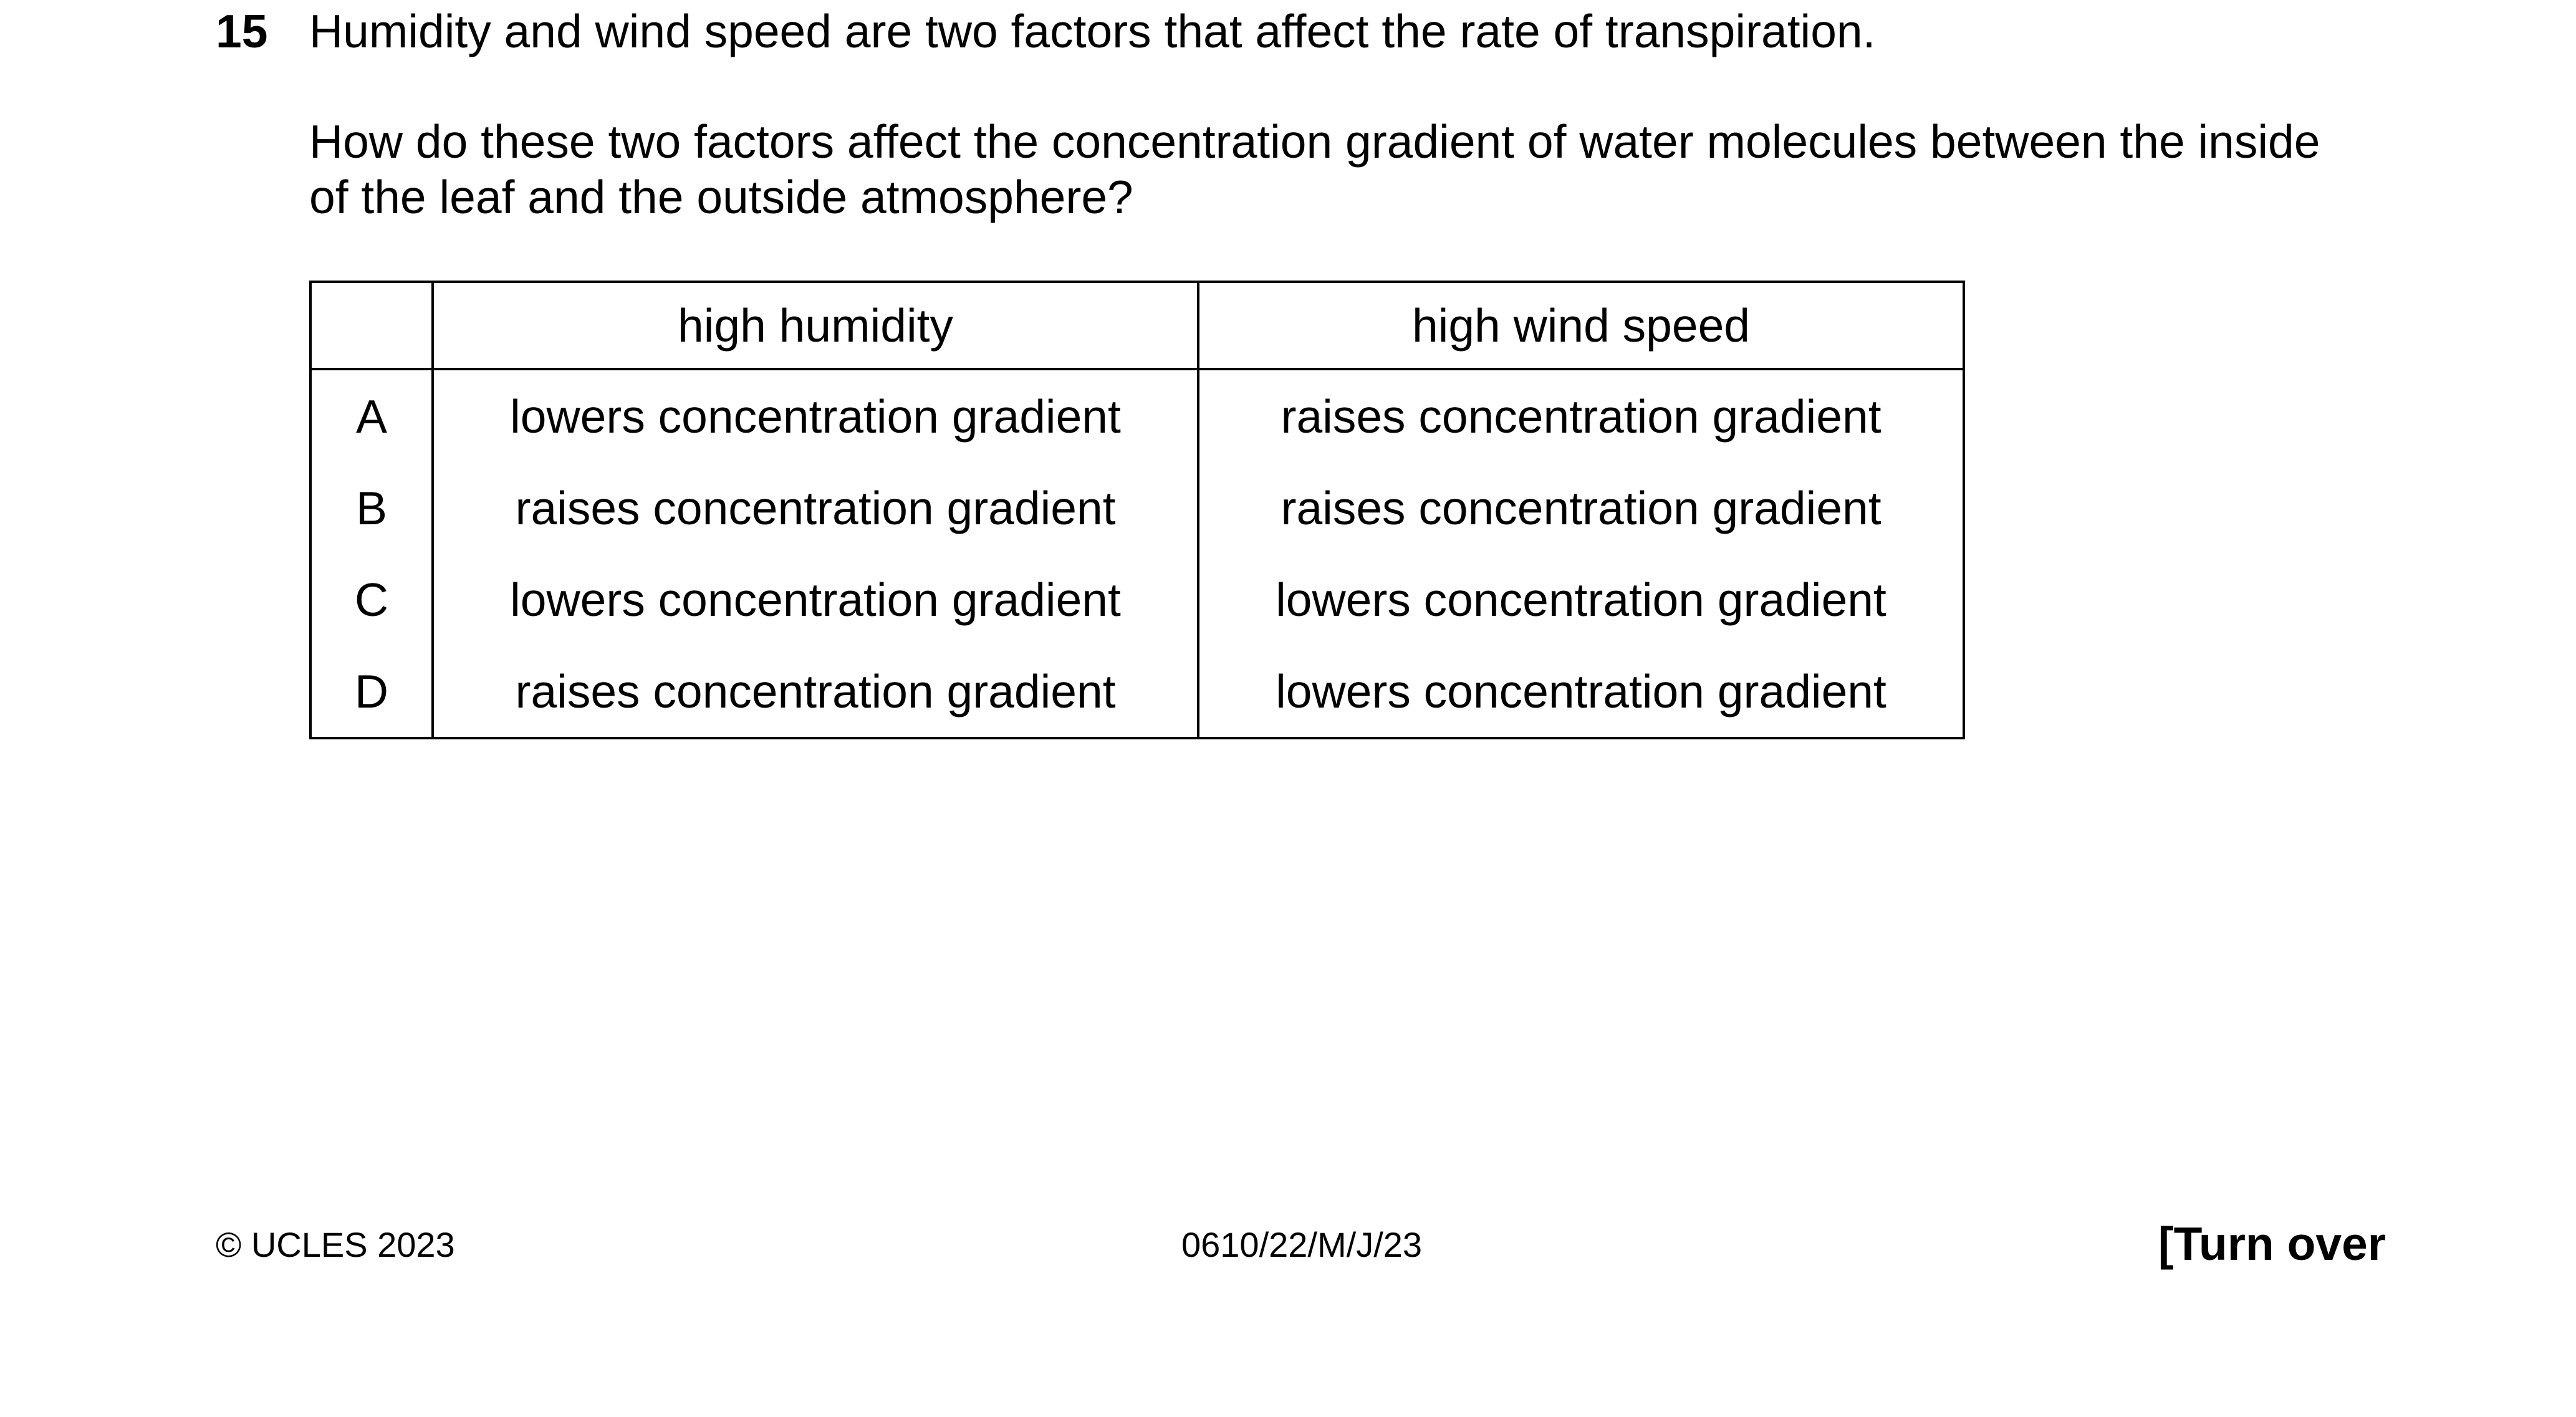 The width and height of the screenshot is (2576, 1417). I want to click on option-key: B, so click(371, 508).